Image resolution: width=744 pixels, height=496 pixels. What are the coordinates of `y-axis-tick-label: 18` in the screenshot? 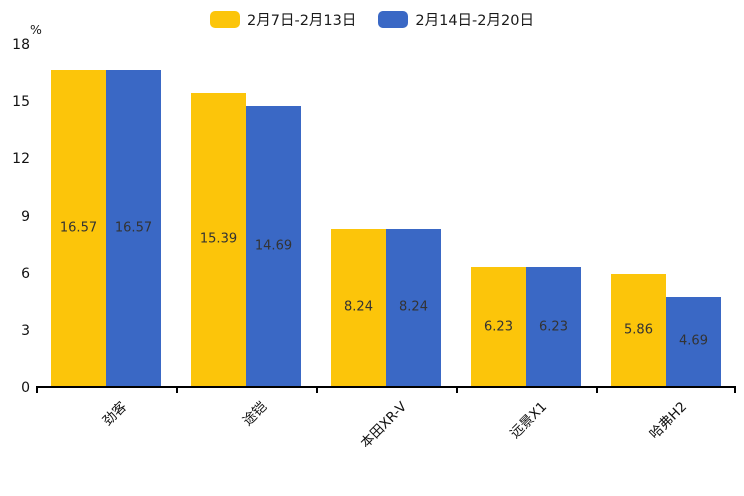 It's located at (21, 45).